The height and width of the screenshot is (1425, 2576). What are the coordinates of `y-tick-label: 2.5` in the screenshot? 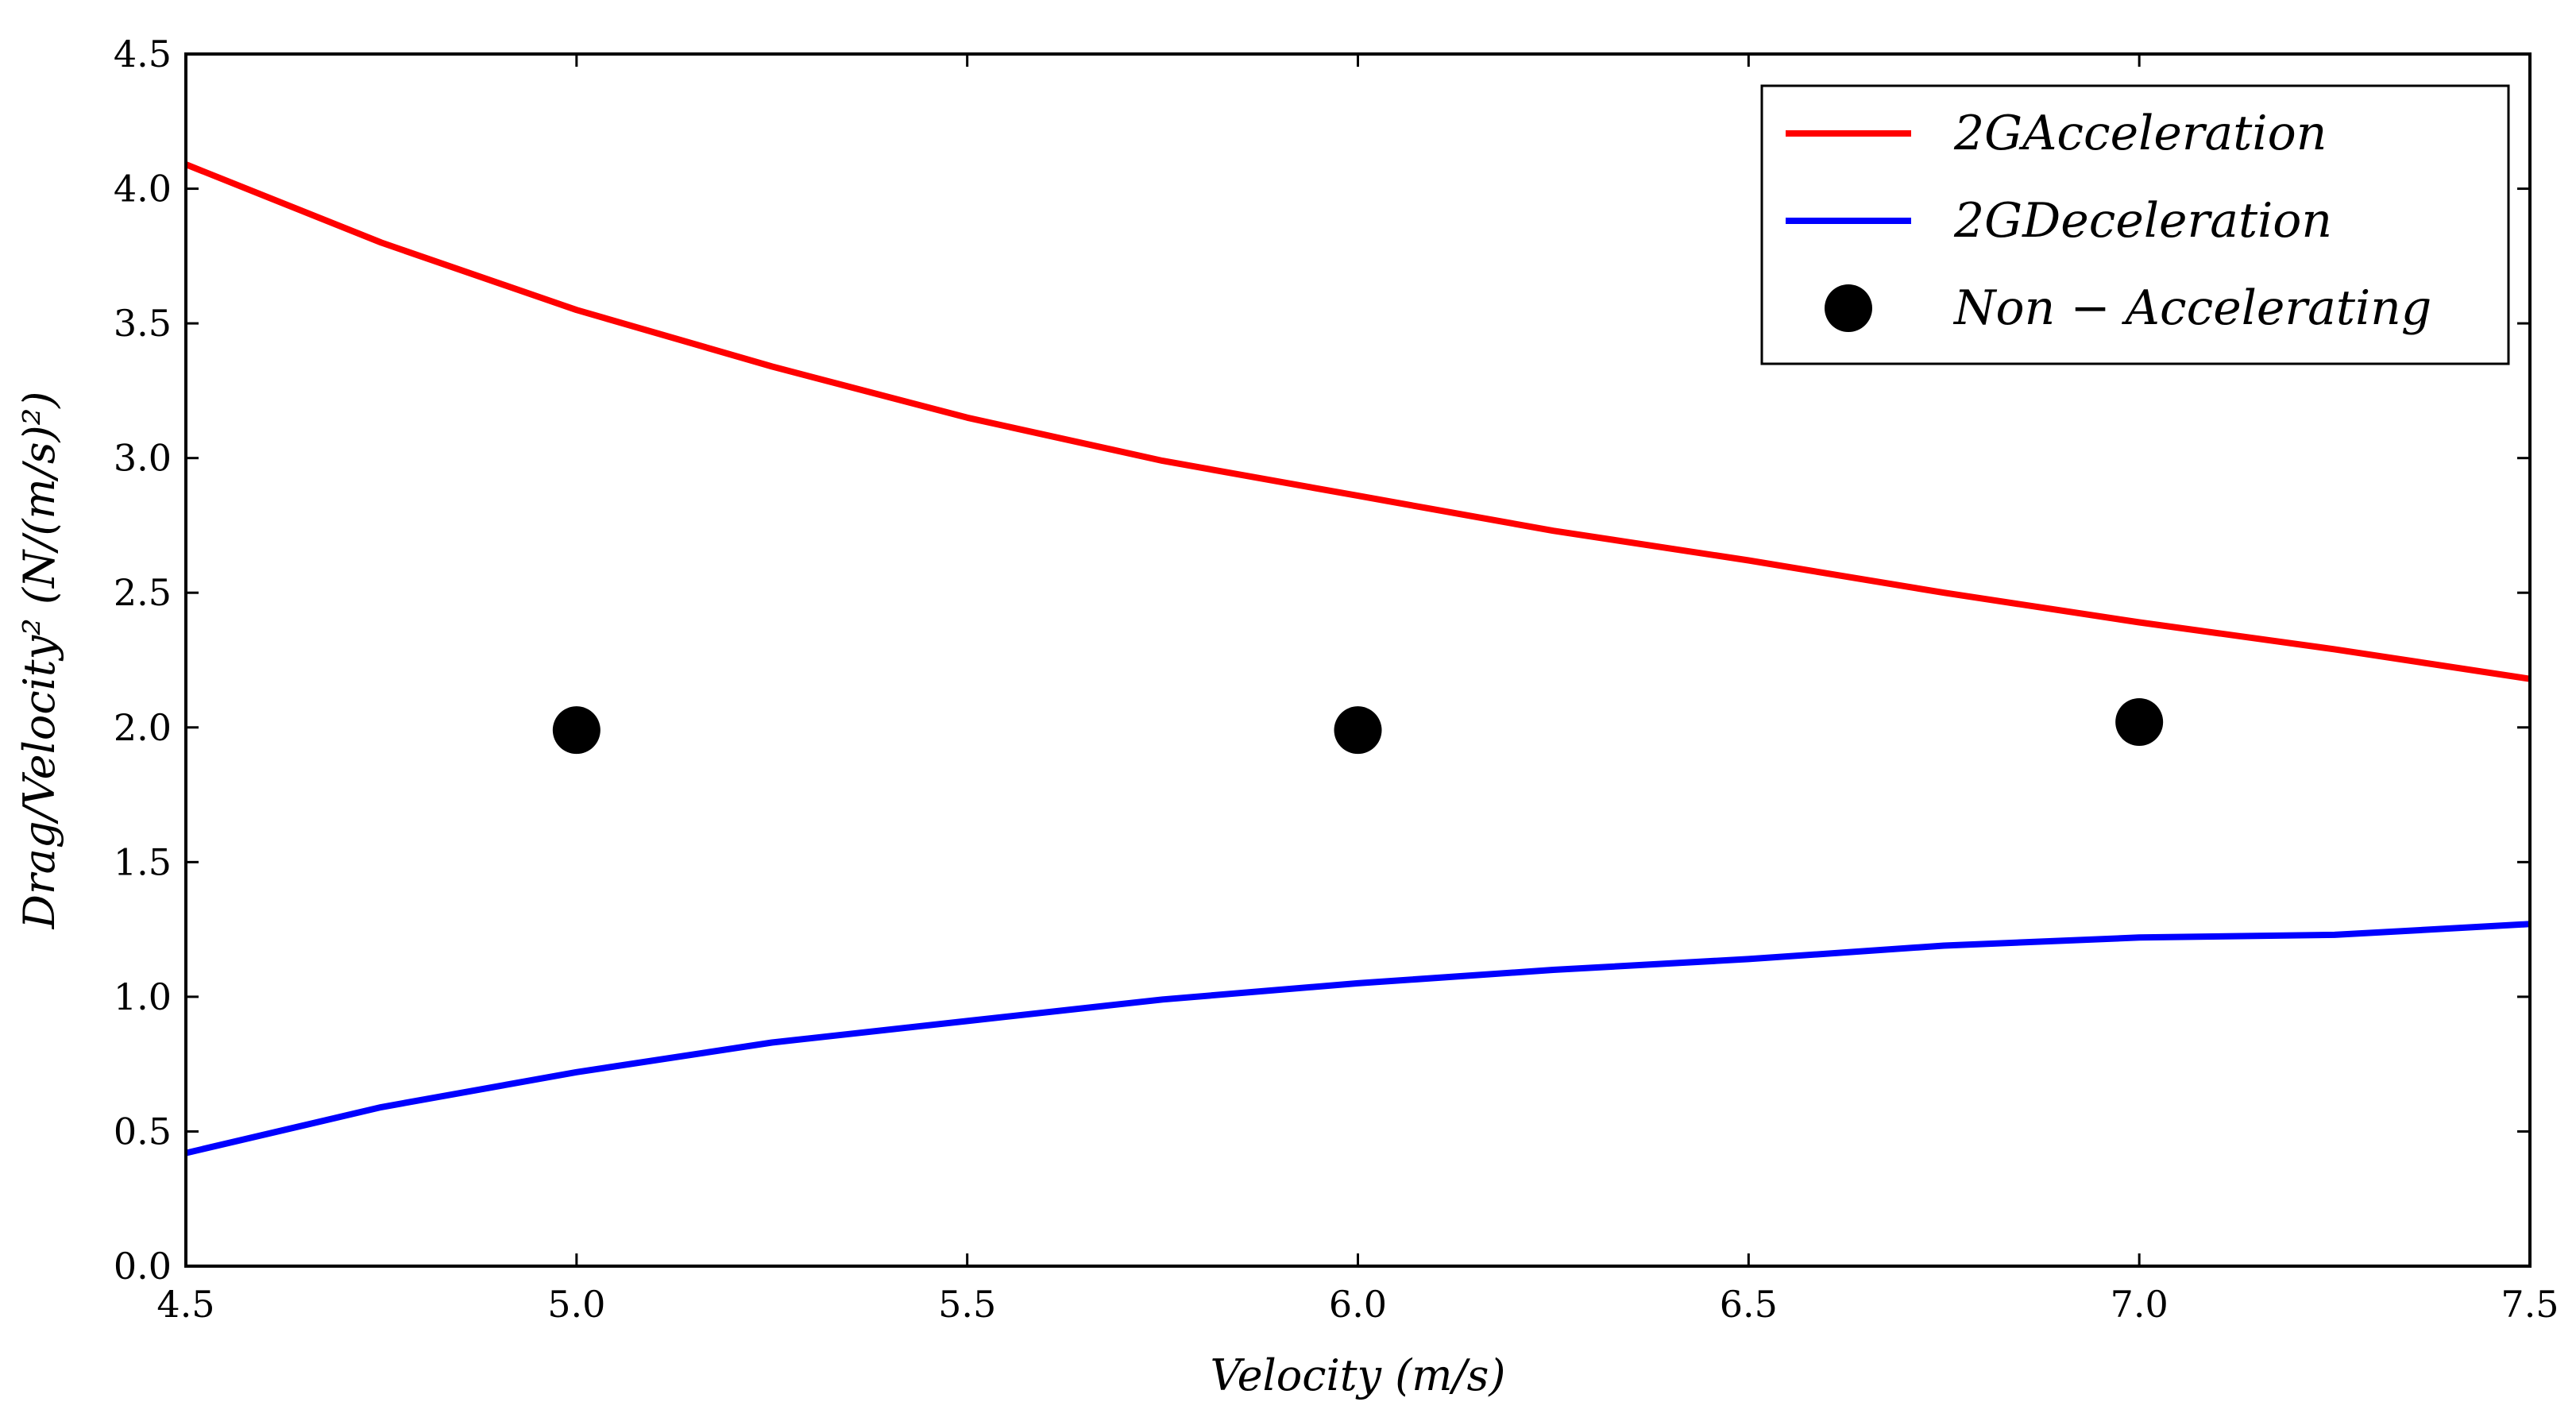 It's located at (143, 592).